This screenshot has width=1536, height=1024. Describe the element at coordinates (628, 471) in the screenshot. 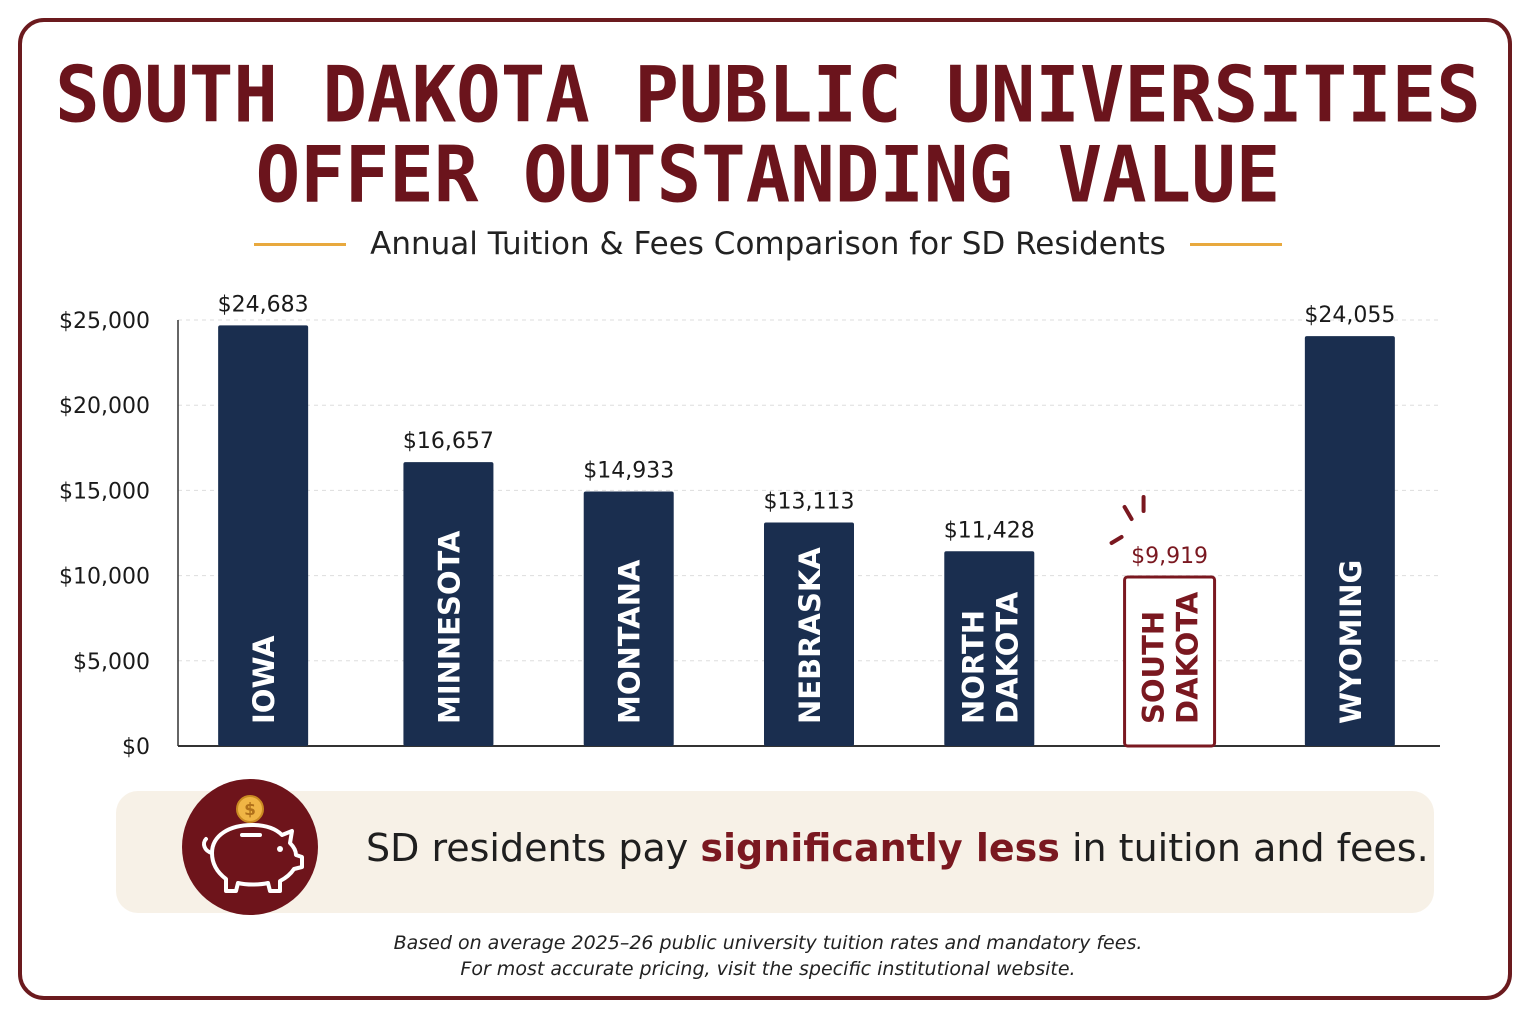

I see `data-label: $14,933` at that location.